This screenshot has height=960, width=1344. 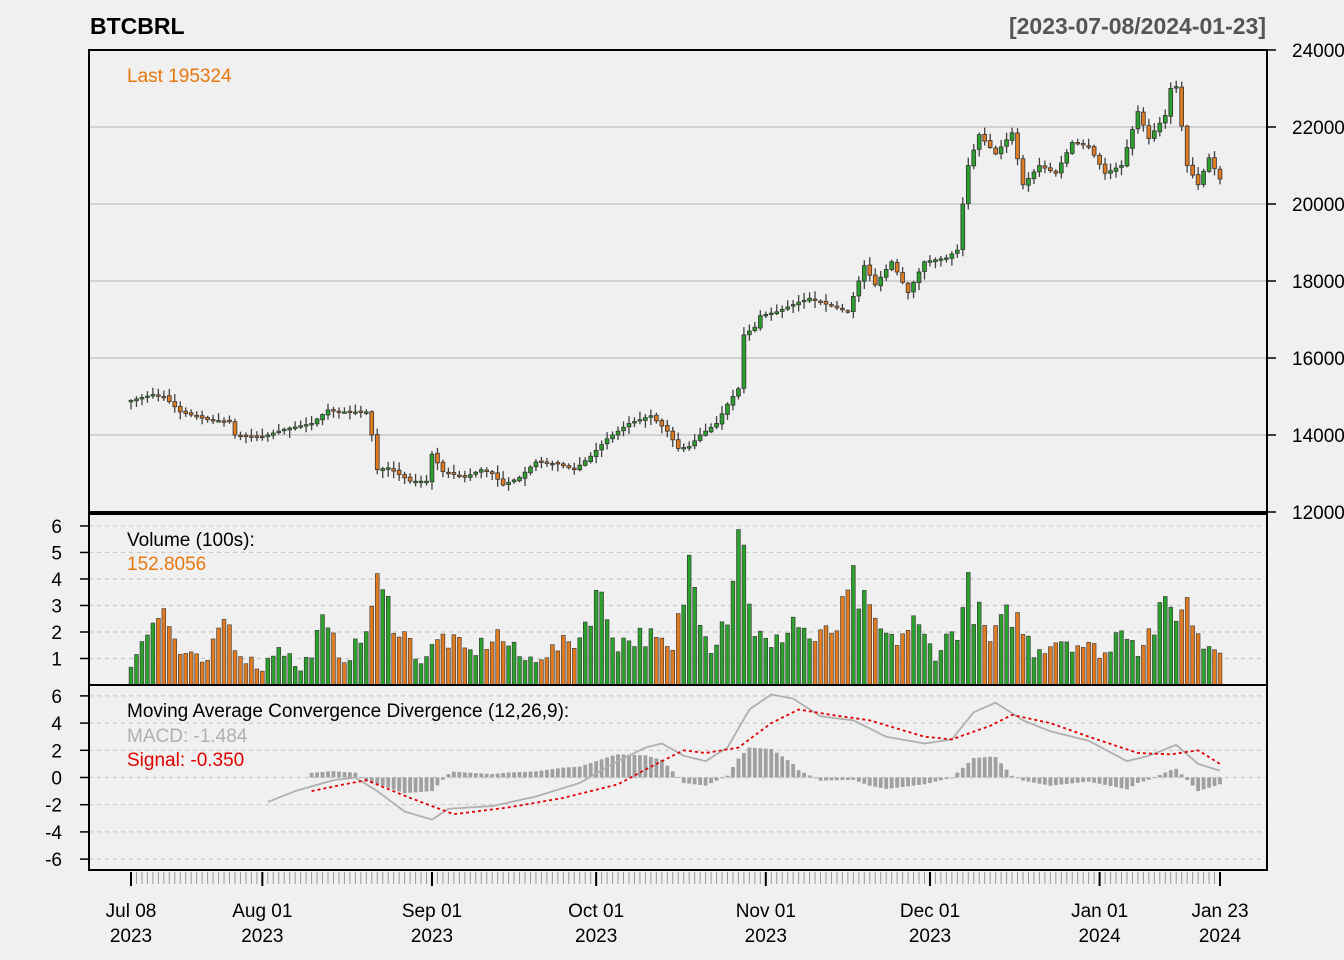 I want to click on volume-value-label: 152.8056, so click(x=166, y=564).